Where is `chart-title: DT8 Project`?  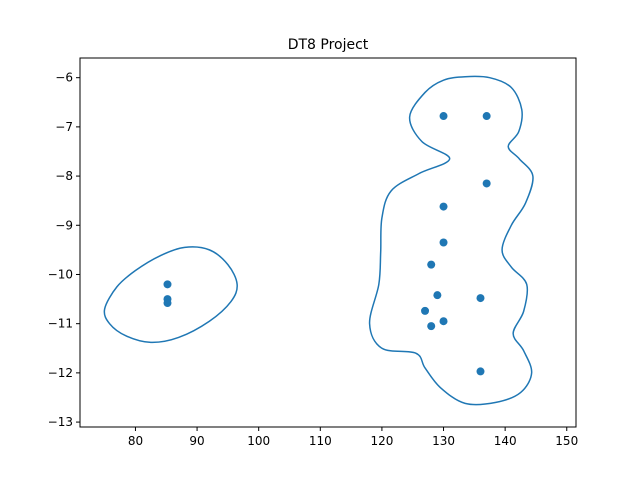
chart-title: DT8 Project is located at coordinates (328, 45).